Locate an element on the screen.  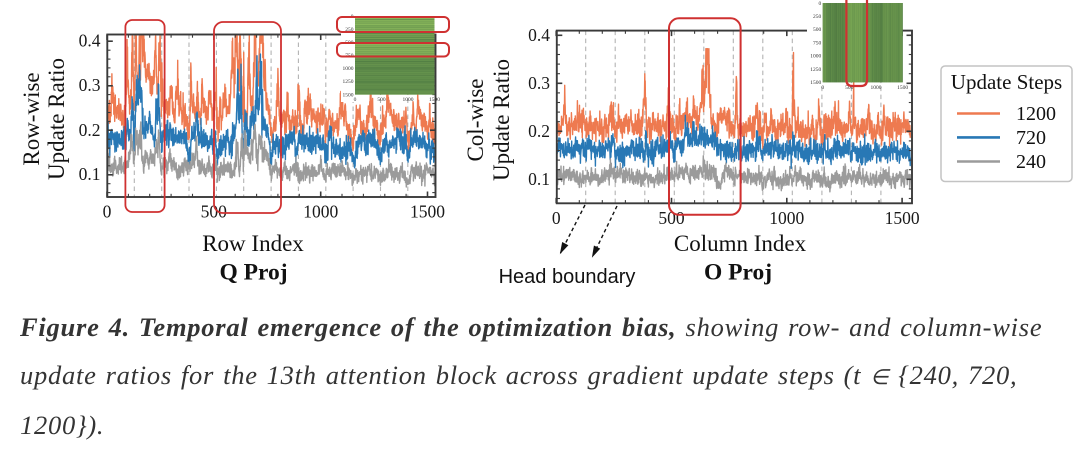
svg-text: Q Proj is located at coordinates (253, 273).